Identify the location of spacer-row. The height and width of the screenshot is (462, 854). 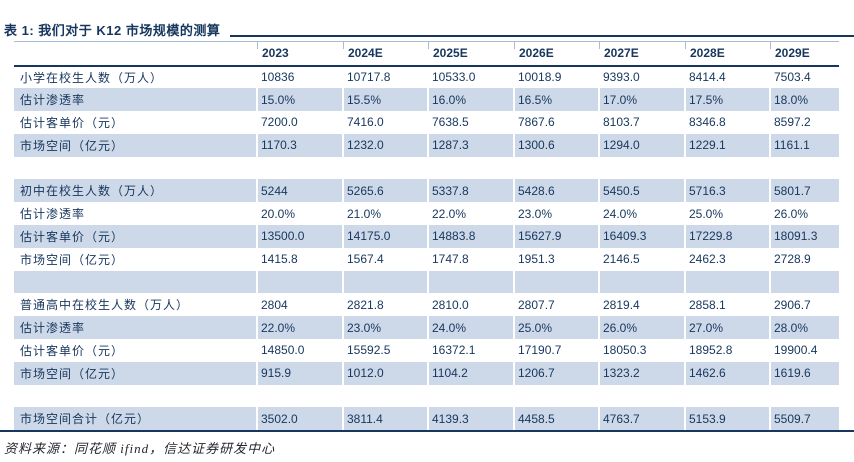
(426, 168).